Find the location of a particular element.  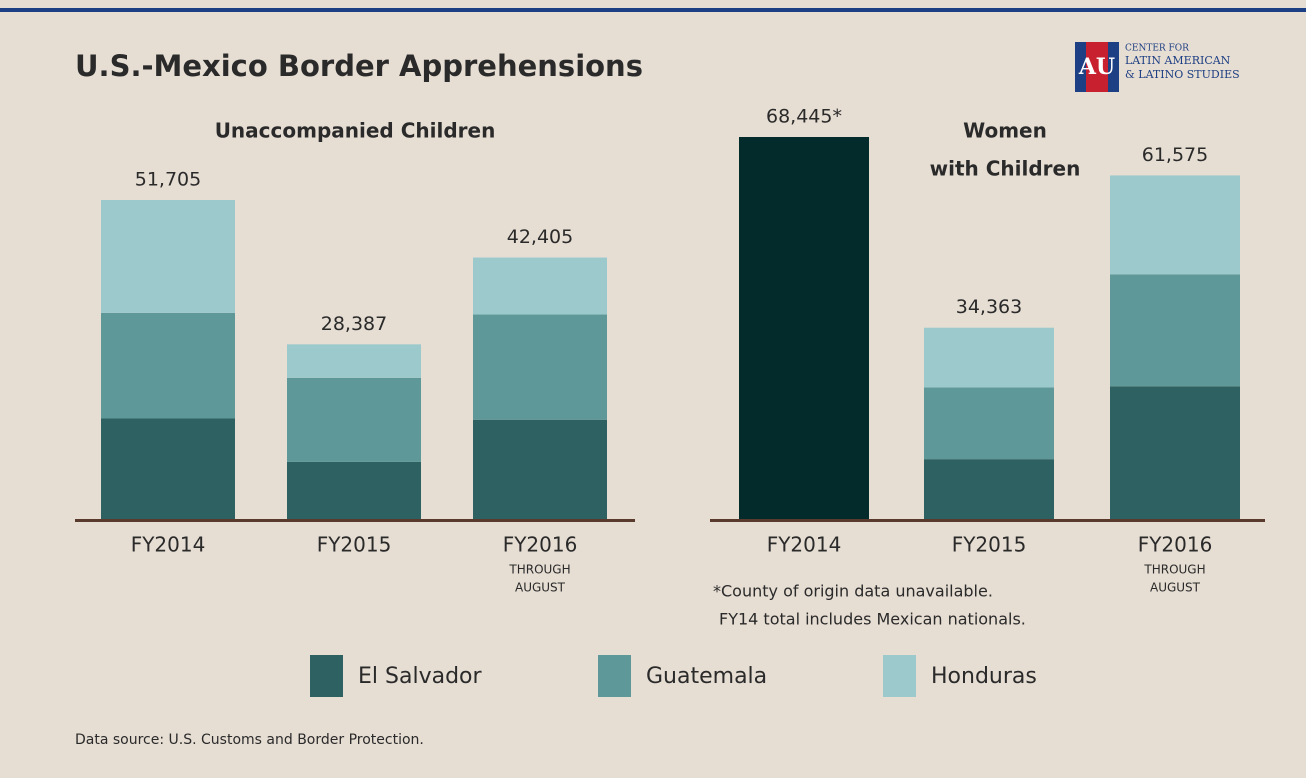

legend-label: Guatemala is located at coordinates (706, 676).